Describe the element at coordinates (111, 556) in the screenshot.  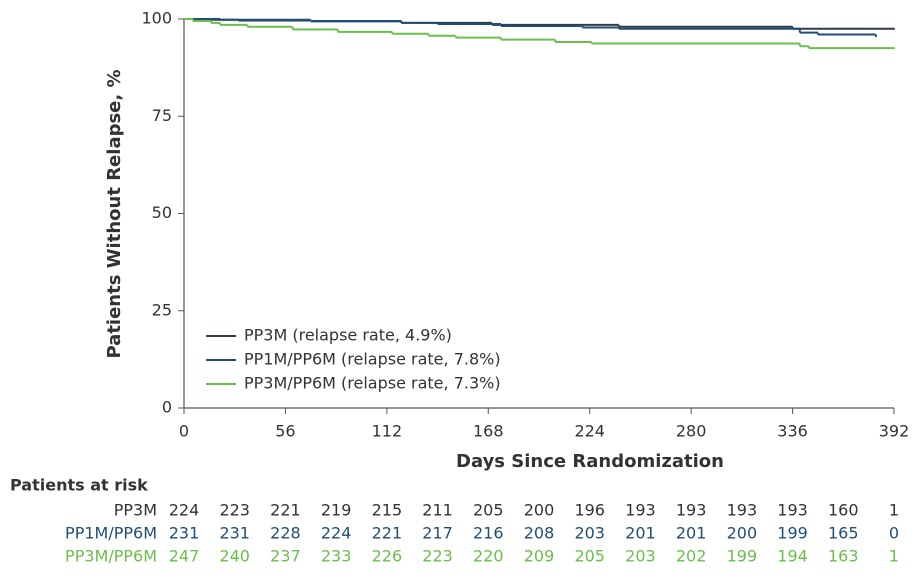
I see `risk-row-name: PP3M/PP6M` at that location.